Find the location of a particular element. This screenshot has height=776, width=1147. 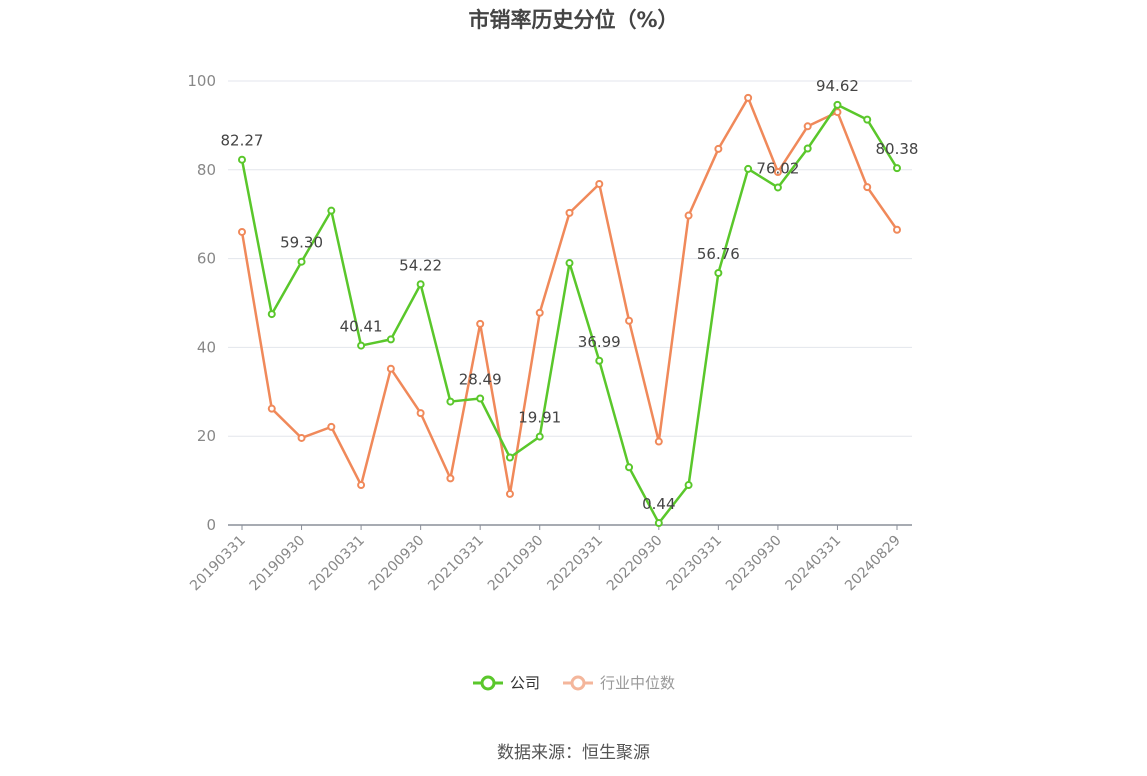

legend-item-company: 公司 is located at coordinates (506, 682).